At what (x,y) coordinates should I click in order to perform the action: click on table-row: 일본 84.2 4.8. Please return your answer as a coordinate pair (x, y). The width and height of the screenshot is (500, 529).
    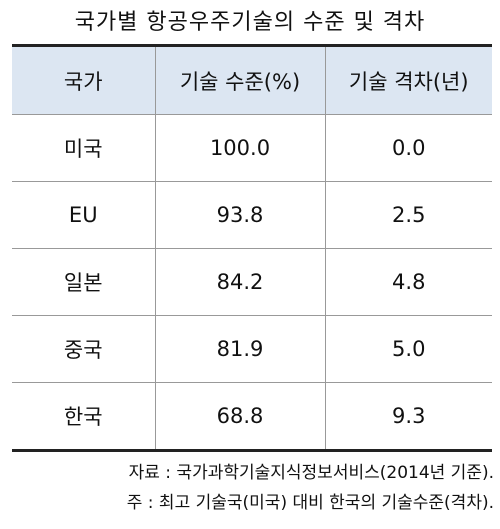
    Looking at the image, I should click on (252, 282).